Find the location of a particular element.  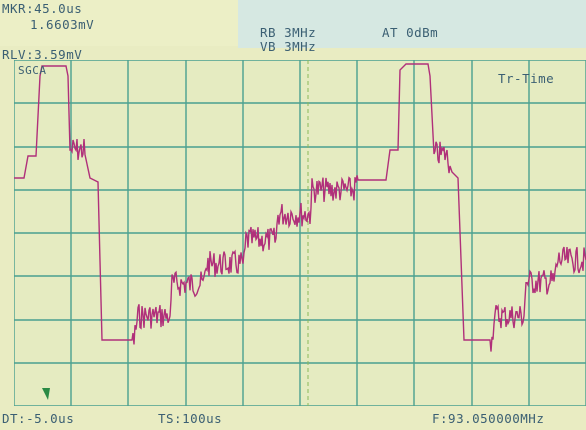

center-frequency-readout: F:93.050000MHz is located at coordinates (488, 418).